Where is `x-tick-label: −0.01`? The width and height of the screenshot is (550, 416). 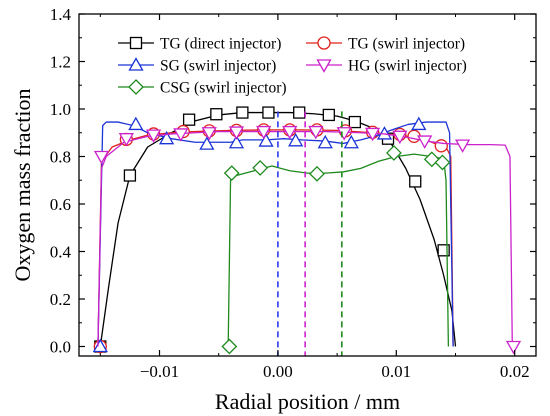
x-tick-label: −0.01 is located at coordinates (159, 371).